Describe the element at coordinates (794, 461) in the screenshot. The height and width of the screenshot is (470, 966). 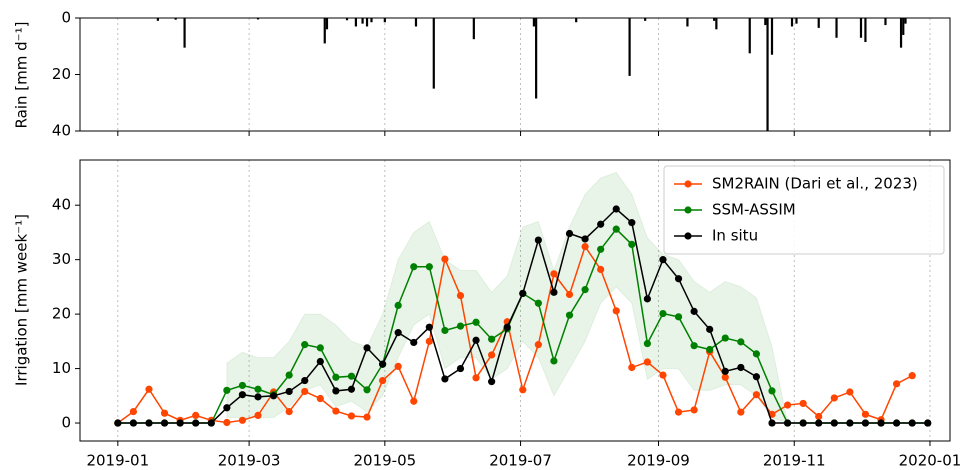
I see `x-tick-label: 2019-11` at that location.